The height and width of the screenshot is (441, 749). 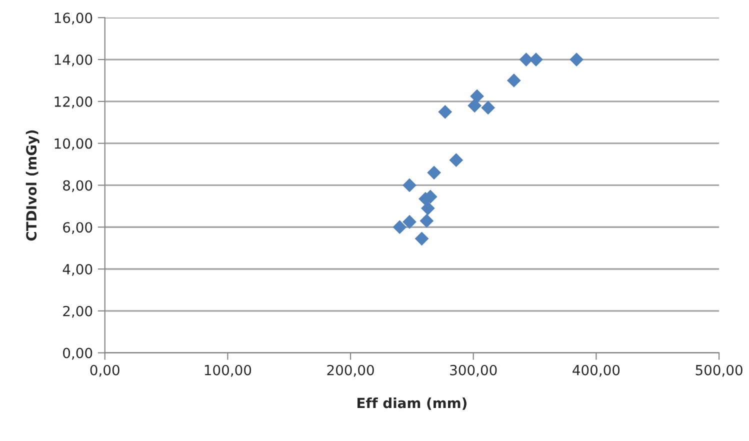 I want to click on y-tick-label: 16,00, so click(x=73, y=18).